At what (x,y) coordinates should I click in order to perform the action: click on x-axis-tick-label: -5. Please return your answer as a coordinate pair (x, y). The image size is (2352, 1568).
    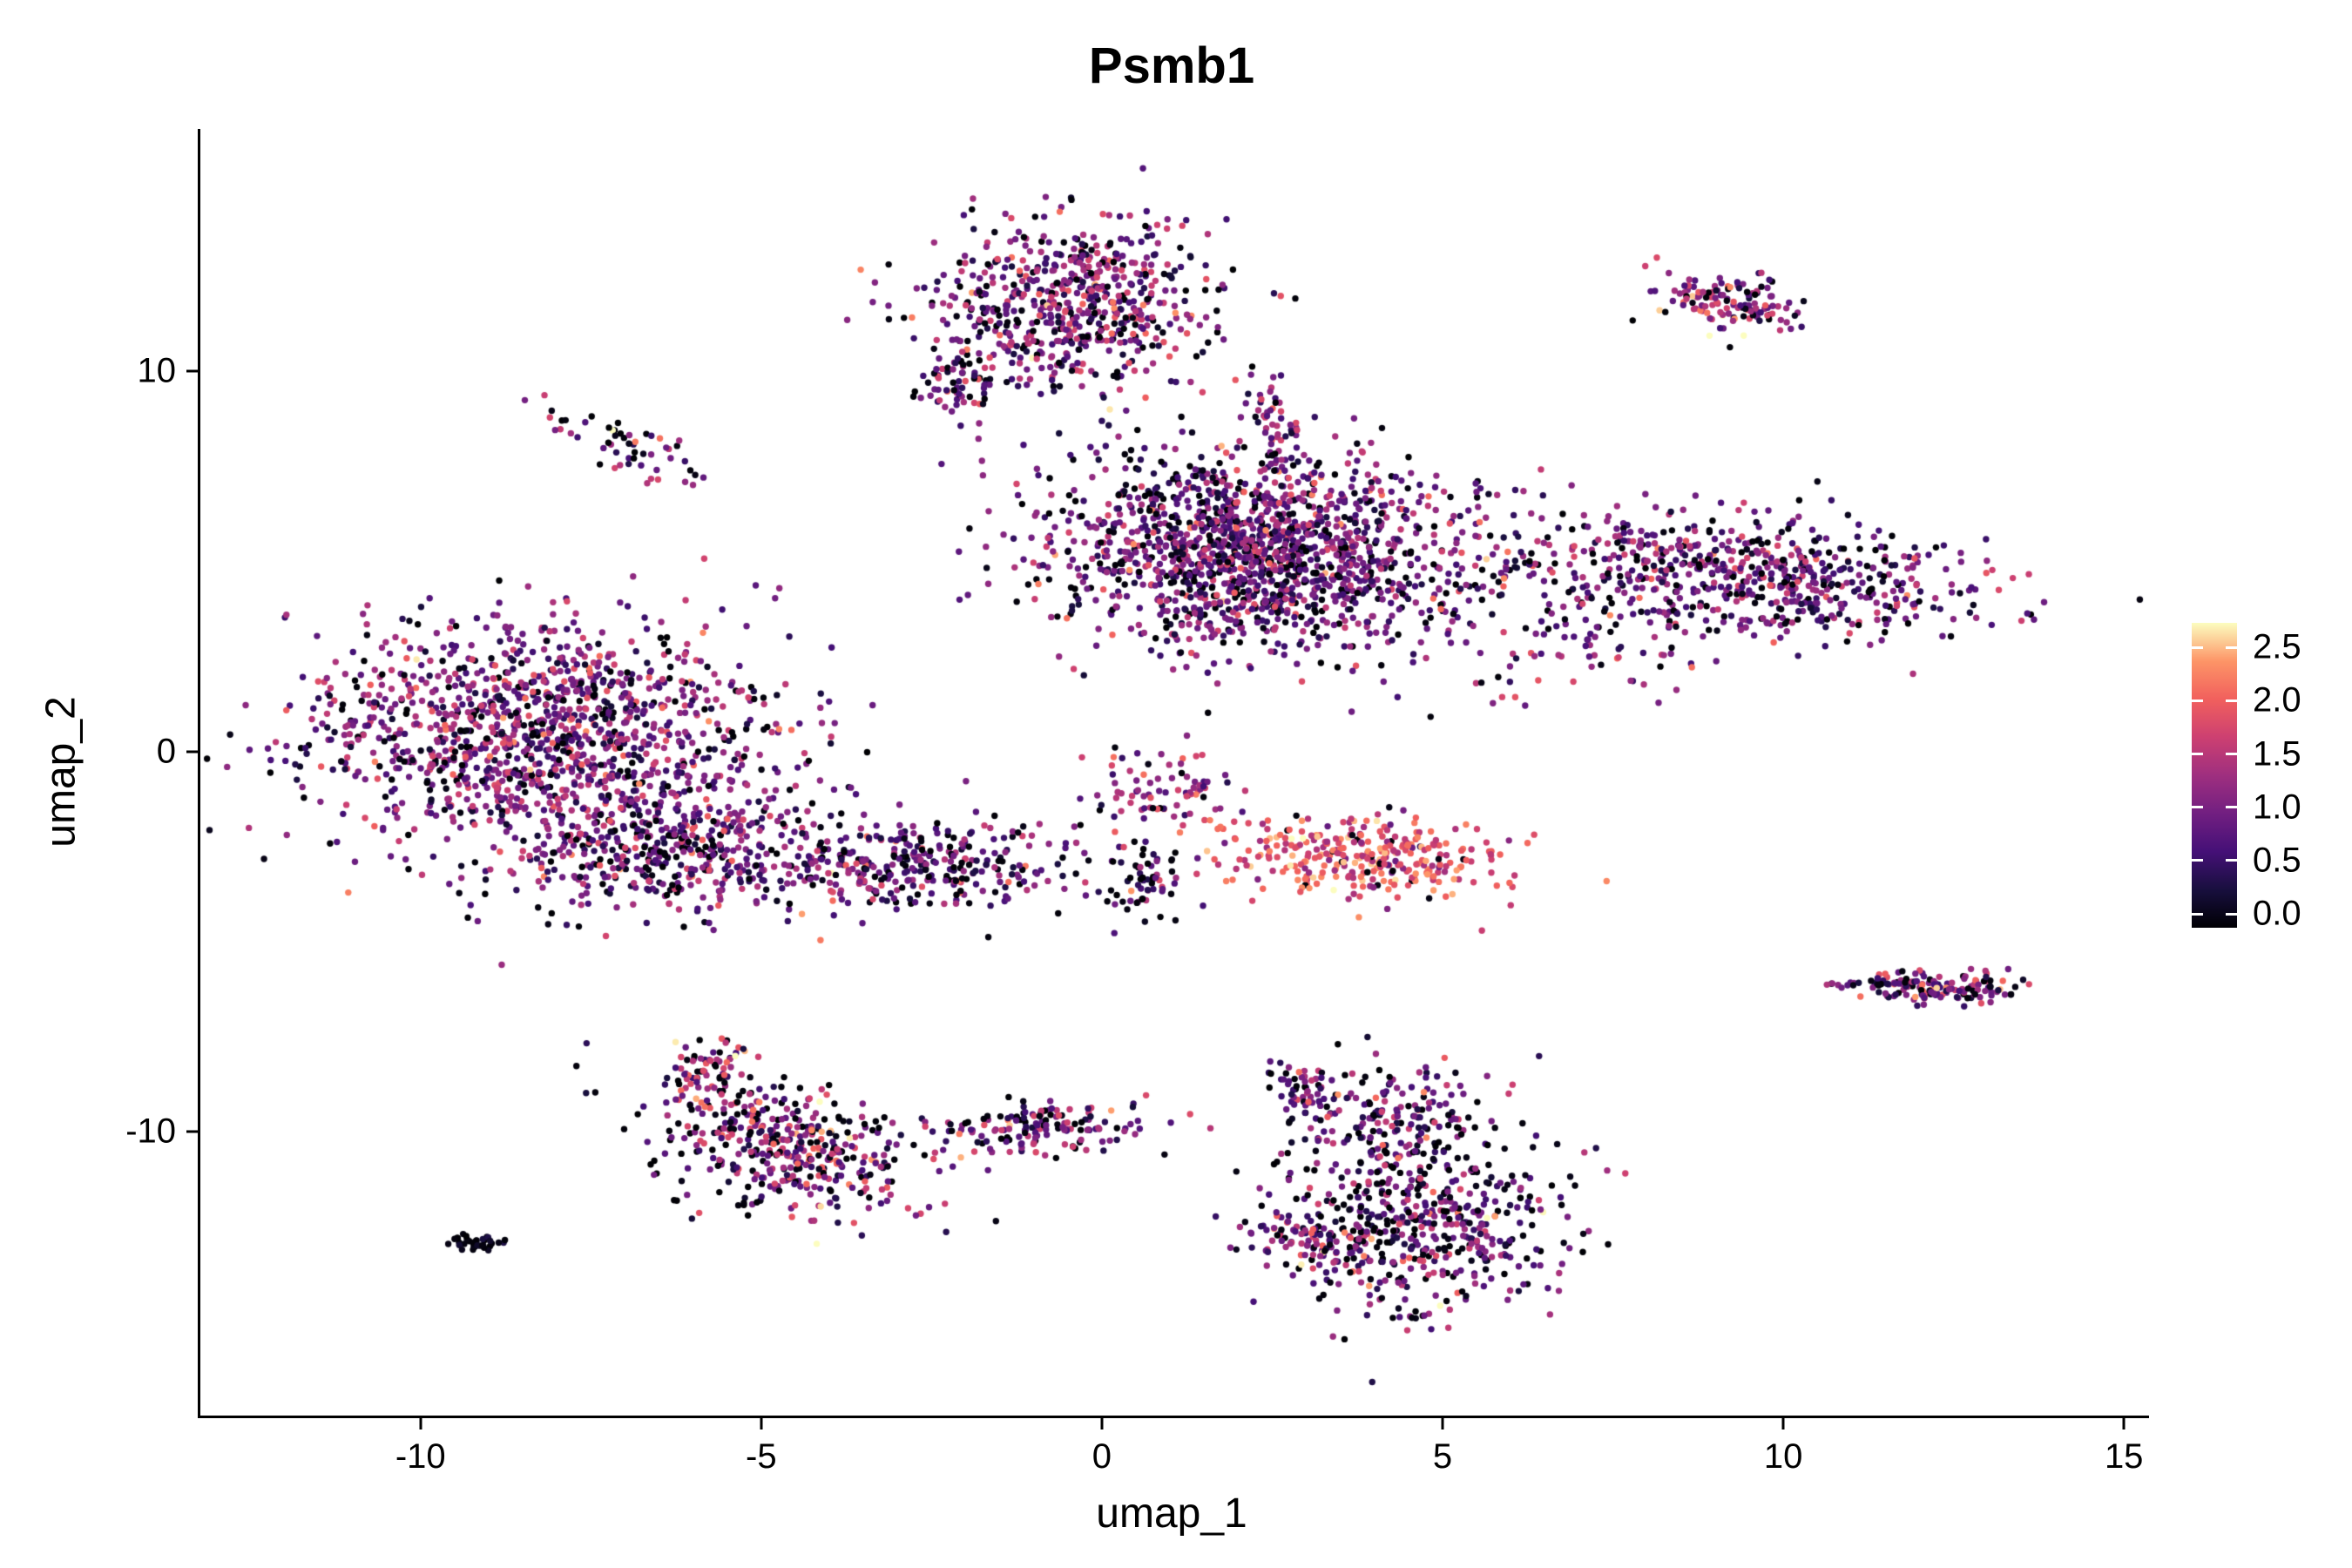
    Looking at the image, I should click on (761, 1457).